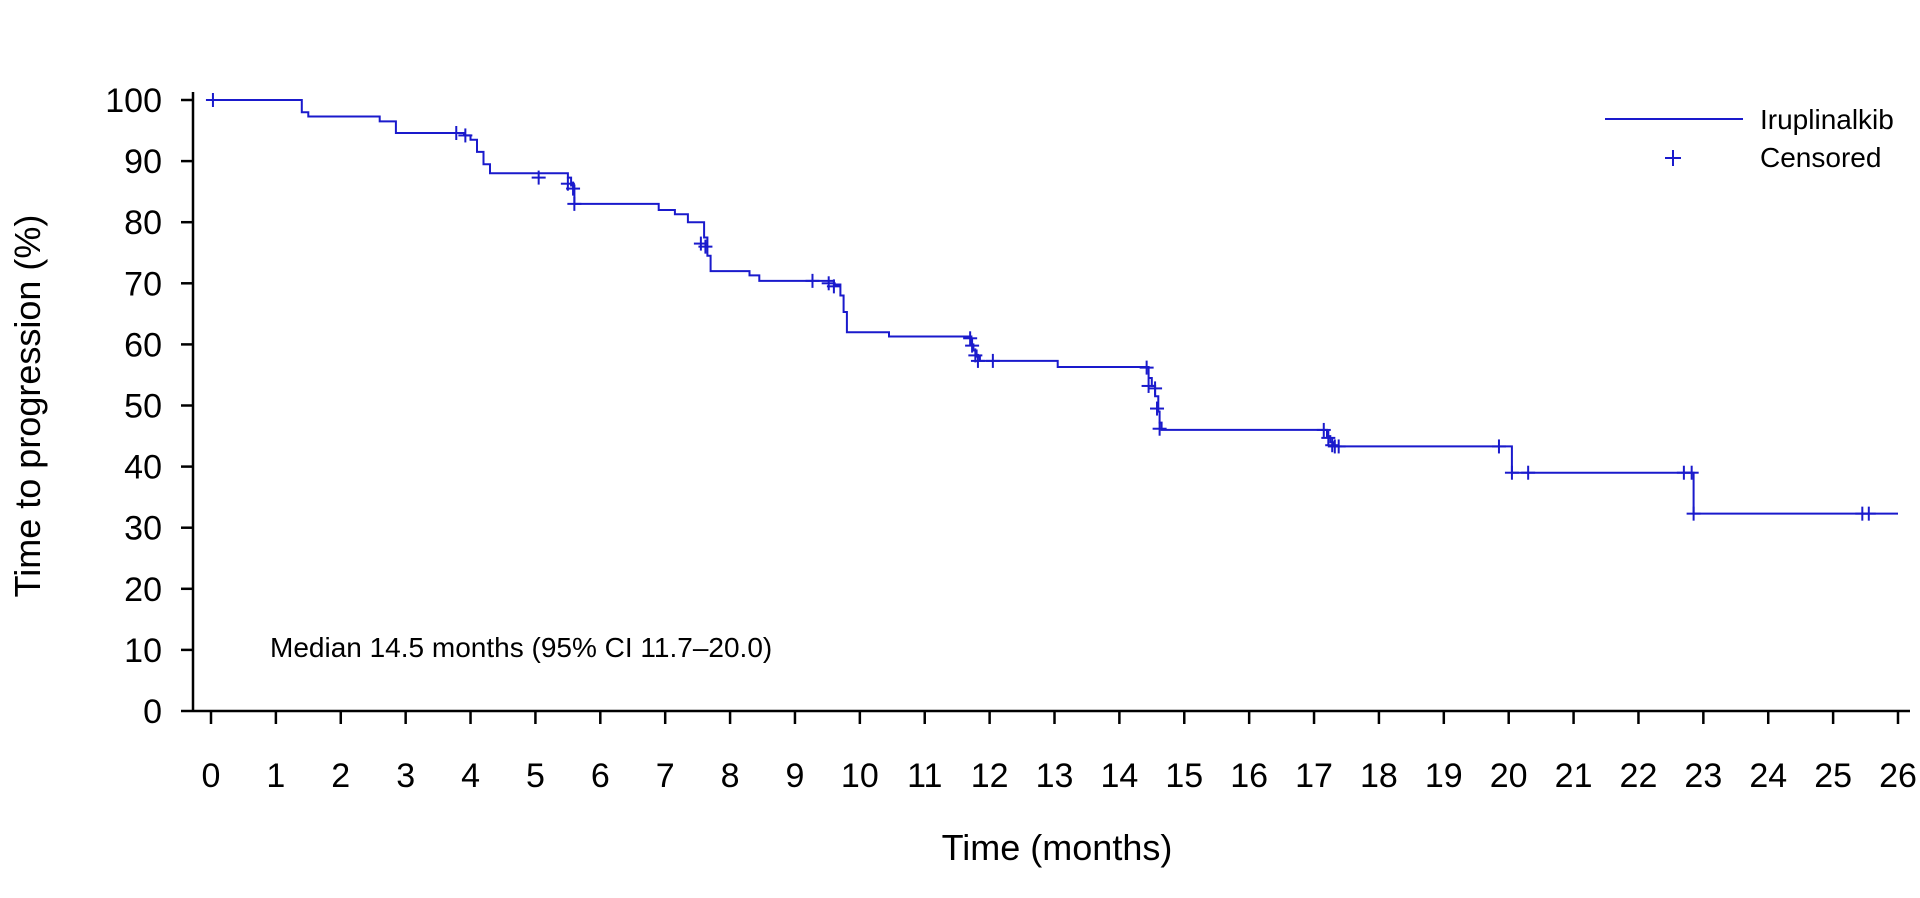 The height and width of the screenshot is (898, 1920). I want to click on legend-line-label: Iruplinalkib, so click(1827, 119).